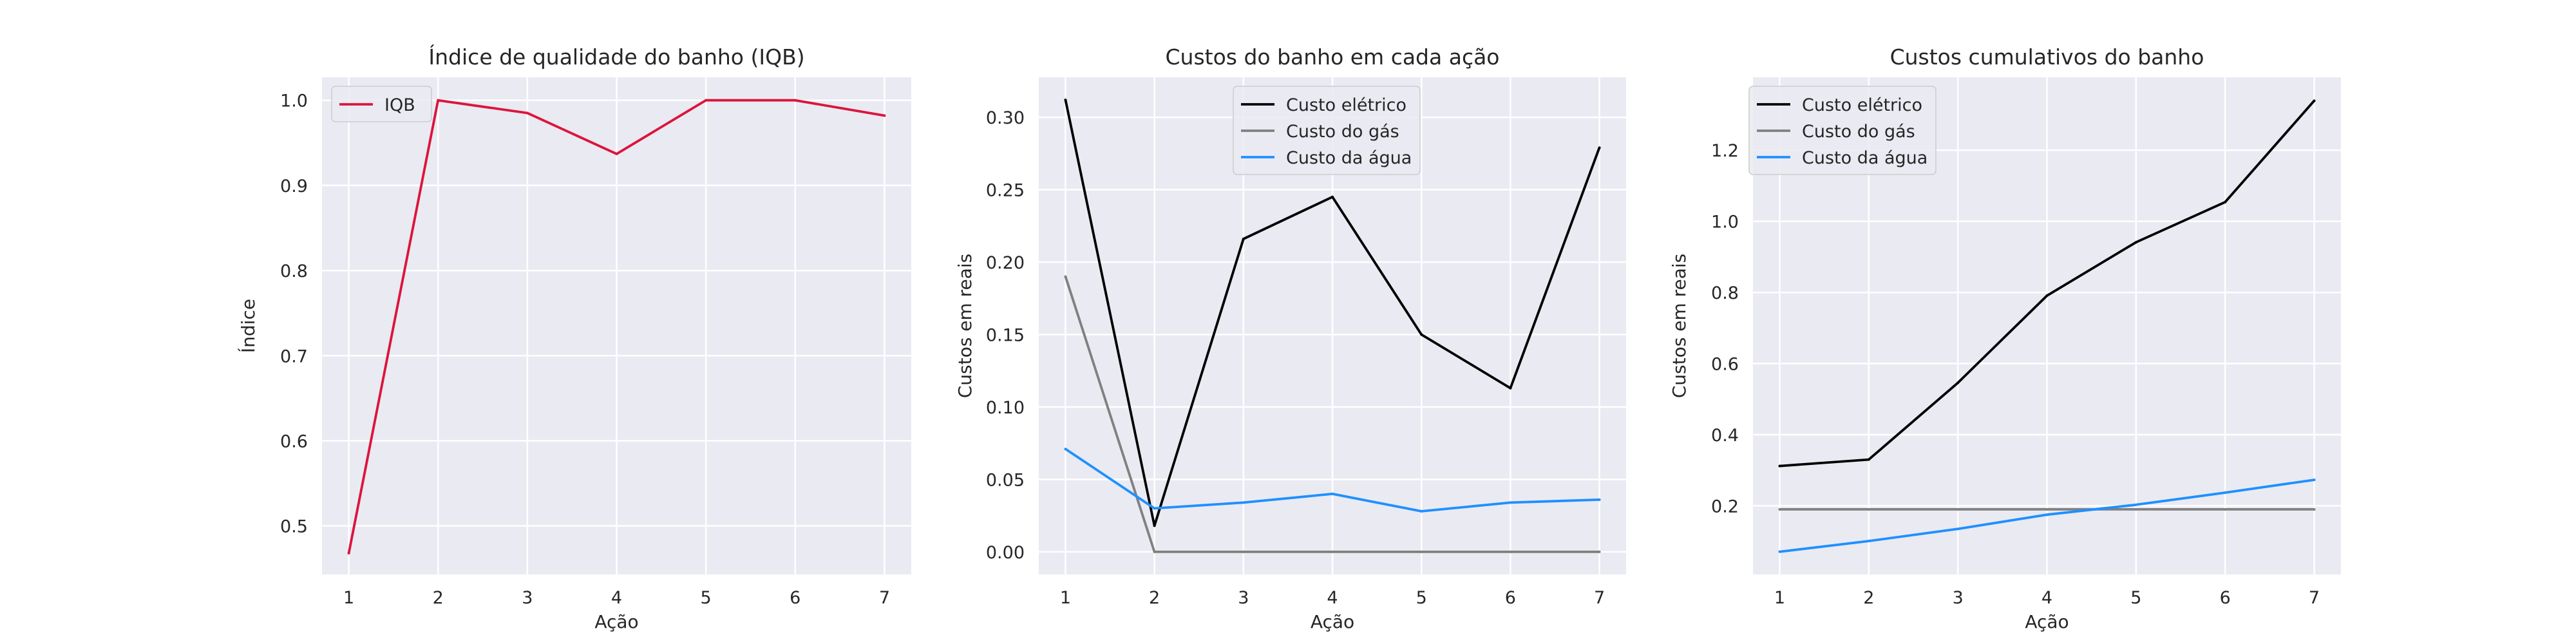 This screenshot has height=644, width=2576. What do you see at coordinates (294, 271) in the screenshot?
I see `y-tick-label: 0.8` at bounding box center [294, 271].